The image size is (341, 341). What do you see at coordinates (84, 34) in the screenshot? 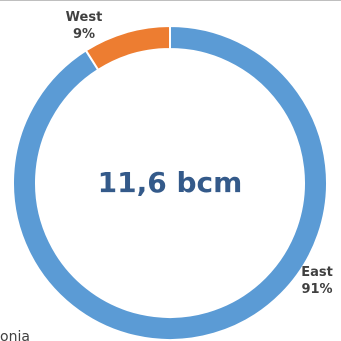
I see `slice-value-west: 9%` at bounding box center [84, 34].